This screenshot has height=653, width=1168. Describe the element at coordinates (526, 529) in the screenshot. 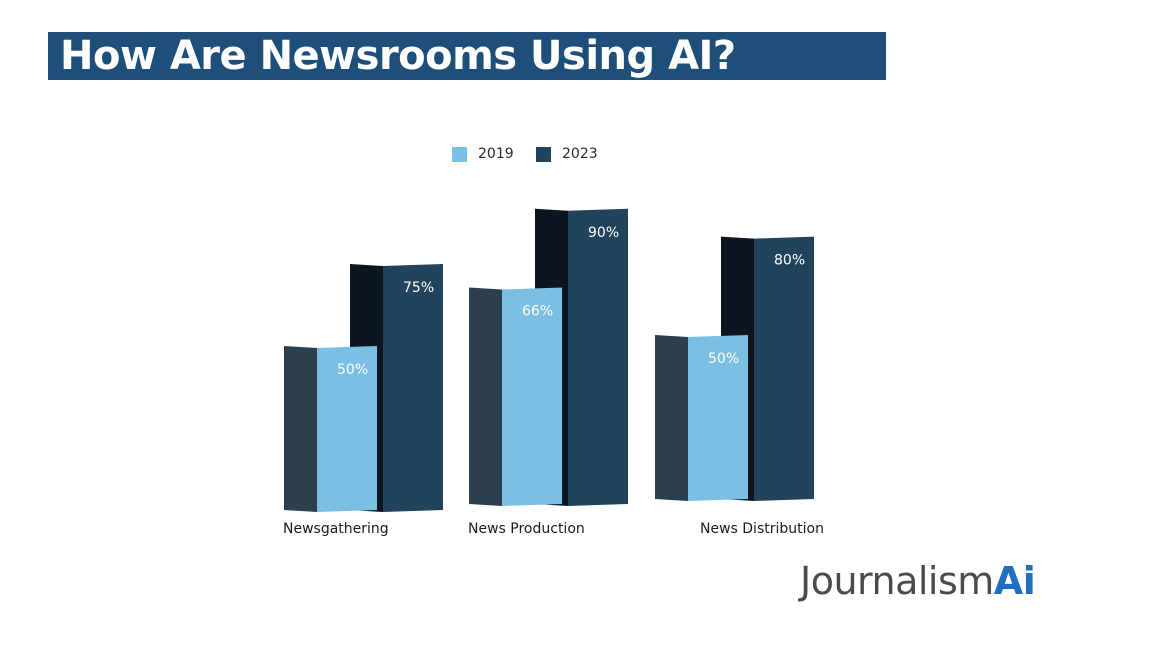

I see `category-label-news-production: News Production` at that location.